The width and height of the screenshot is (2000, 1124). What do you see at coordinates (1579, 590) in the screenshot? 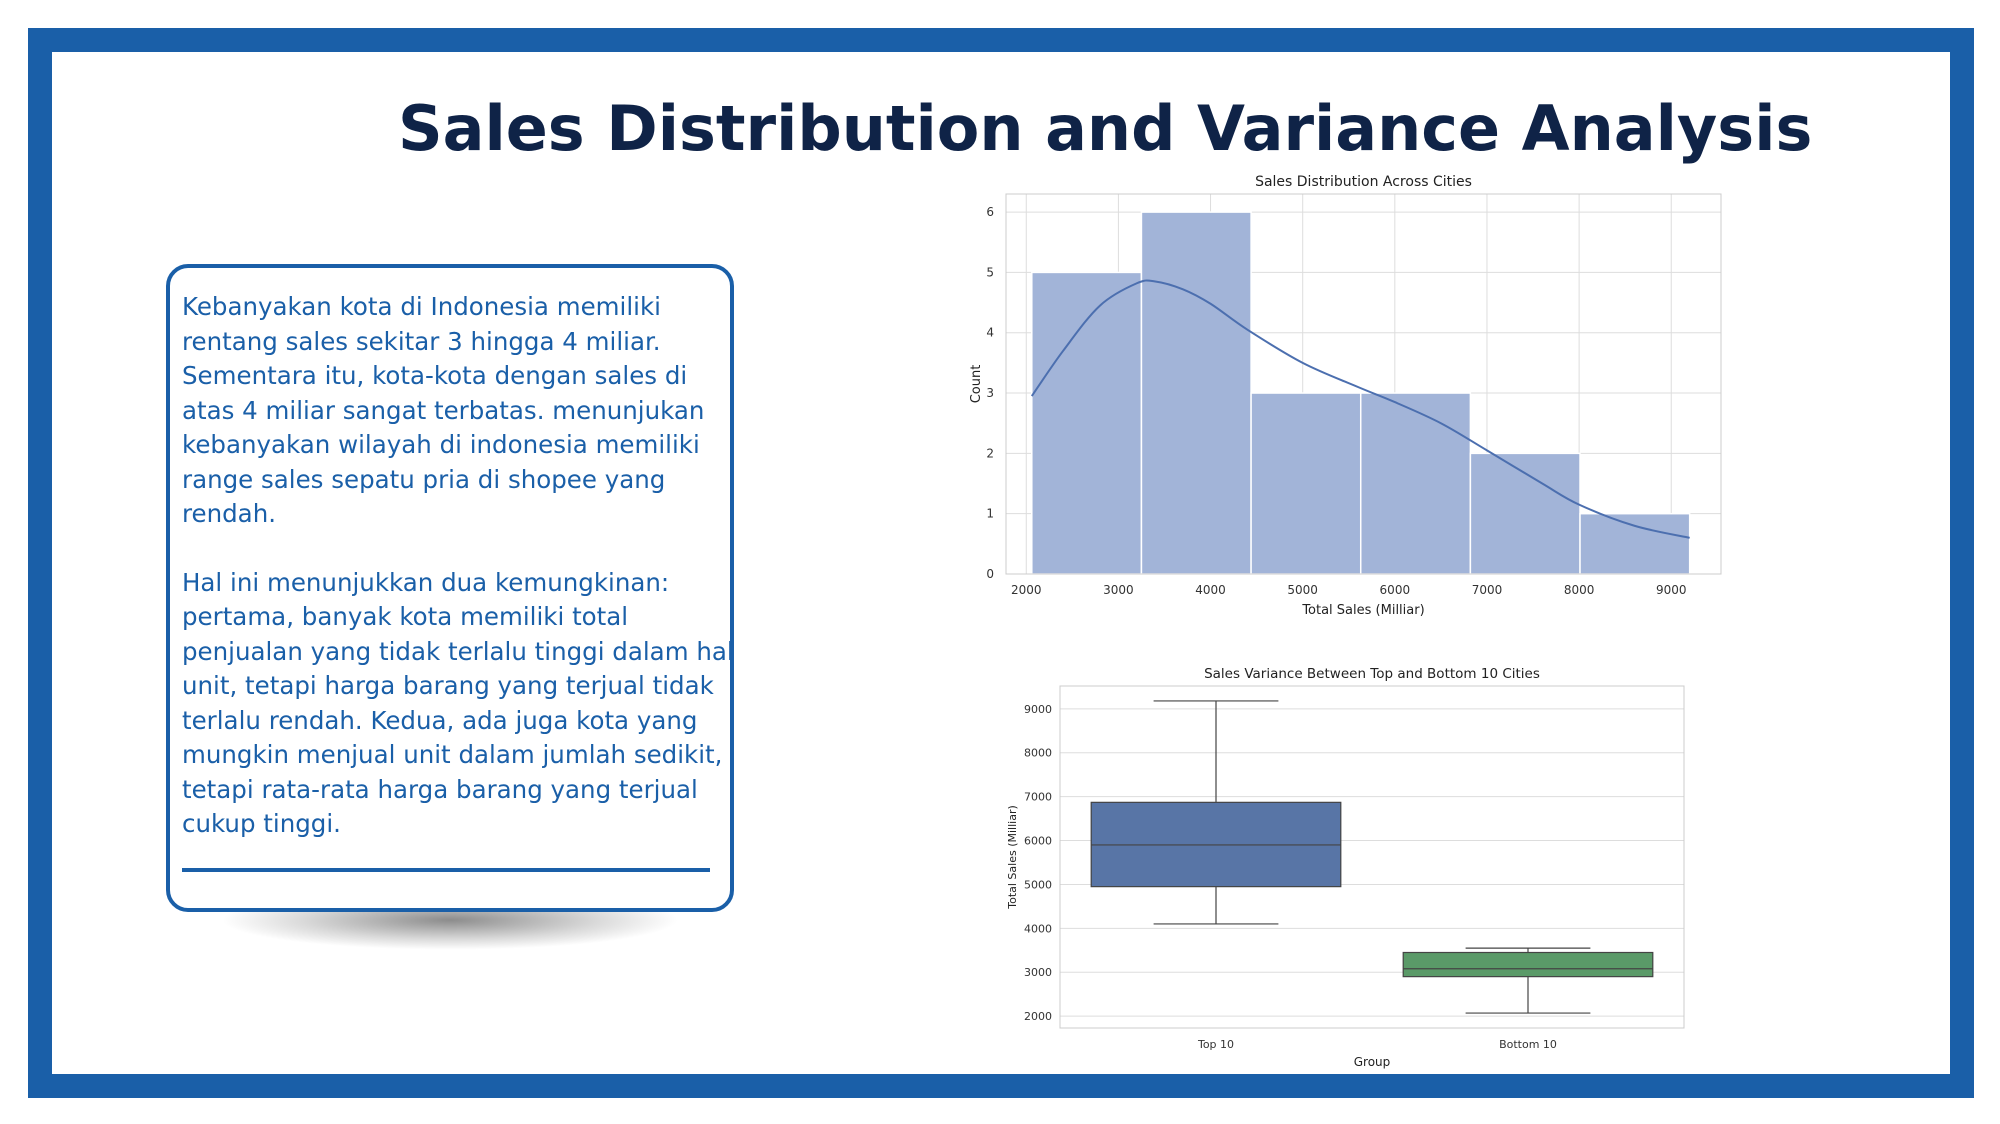
I see `hist-x-tick-label: 8000` at bounding box center [1579, 590].